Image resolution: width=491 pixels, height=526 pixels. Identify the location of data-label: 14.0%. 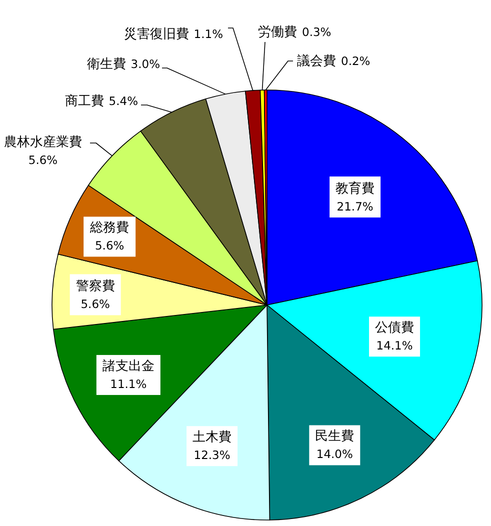
(334, 454).